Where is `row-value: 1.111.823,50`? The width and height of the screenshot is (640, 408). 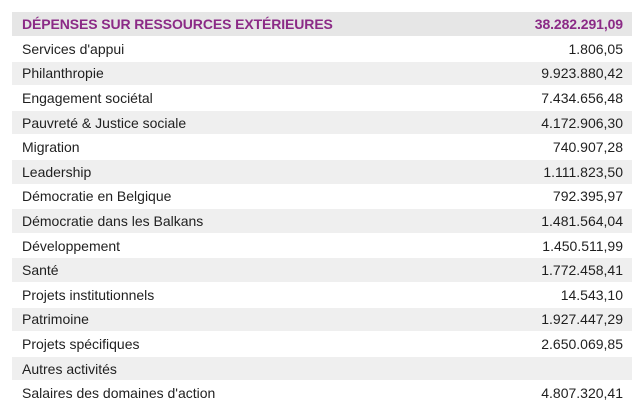 row-value: 1.111.823,50 is located at coordinates (583, 171).